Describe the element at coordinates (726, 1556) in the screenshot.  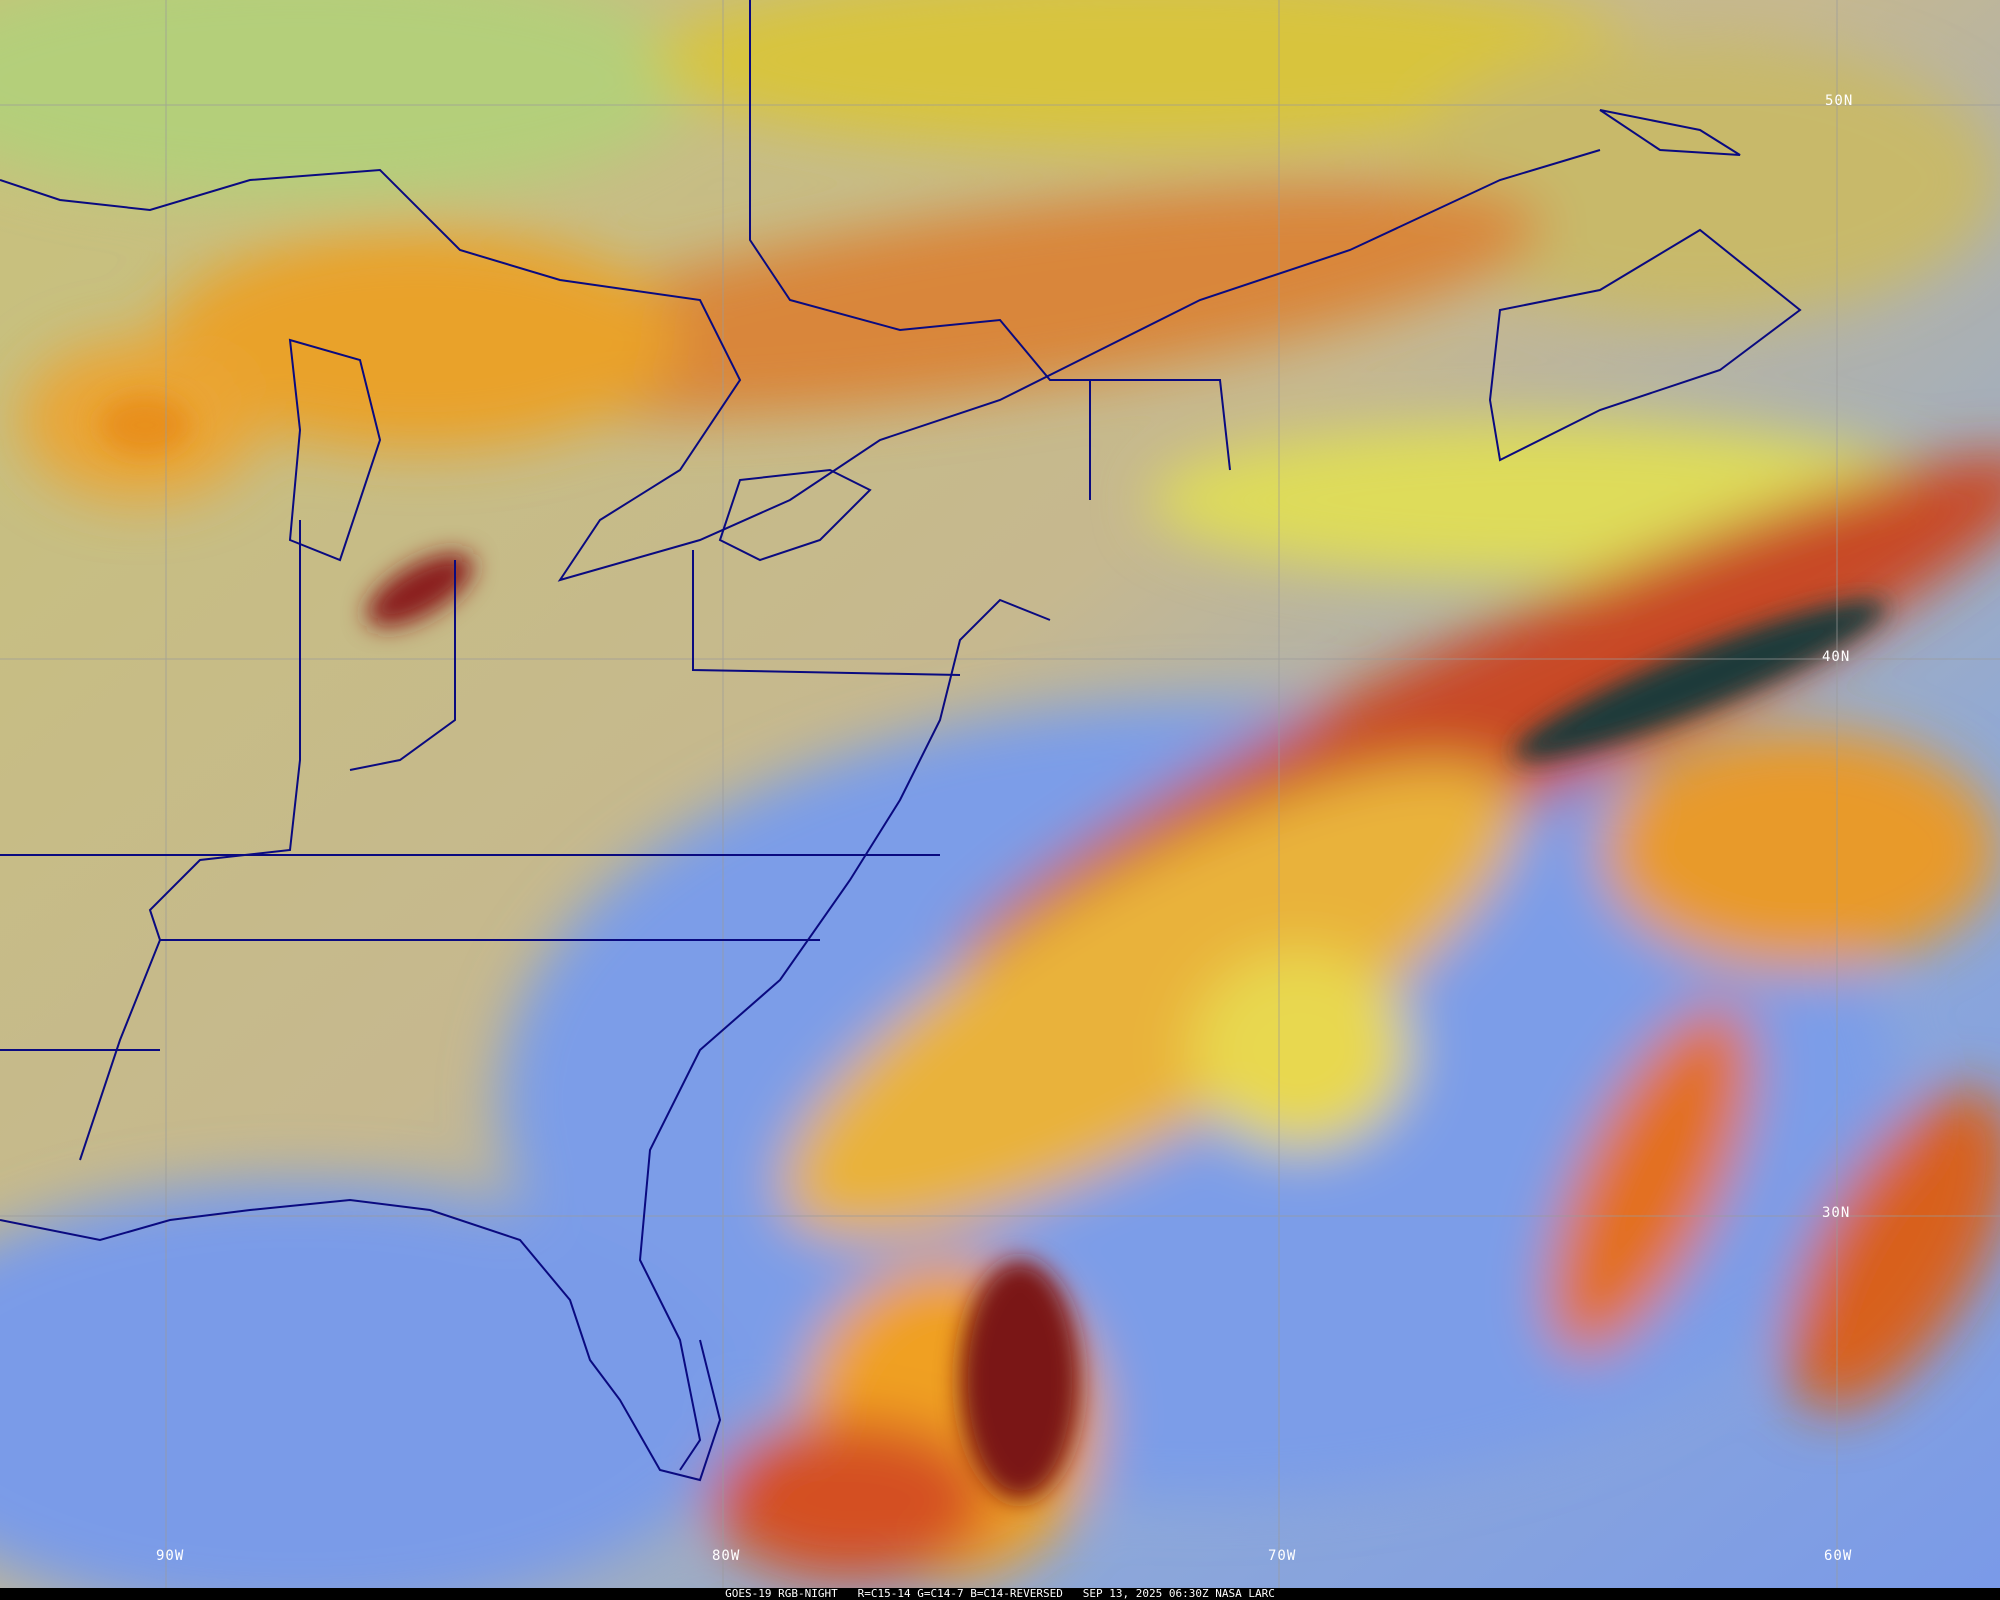
I see `longitude-label-80w: 80W` at that location.